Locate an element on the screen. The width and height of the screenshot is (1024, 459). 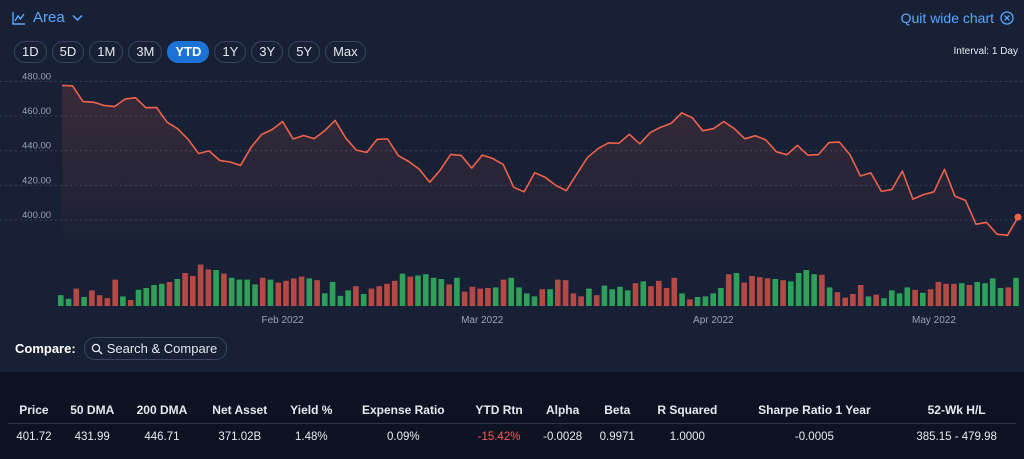
area-chart-icon is located at coordinates (18, 18).